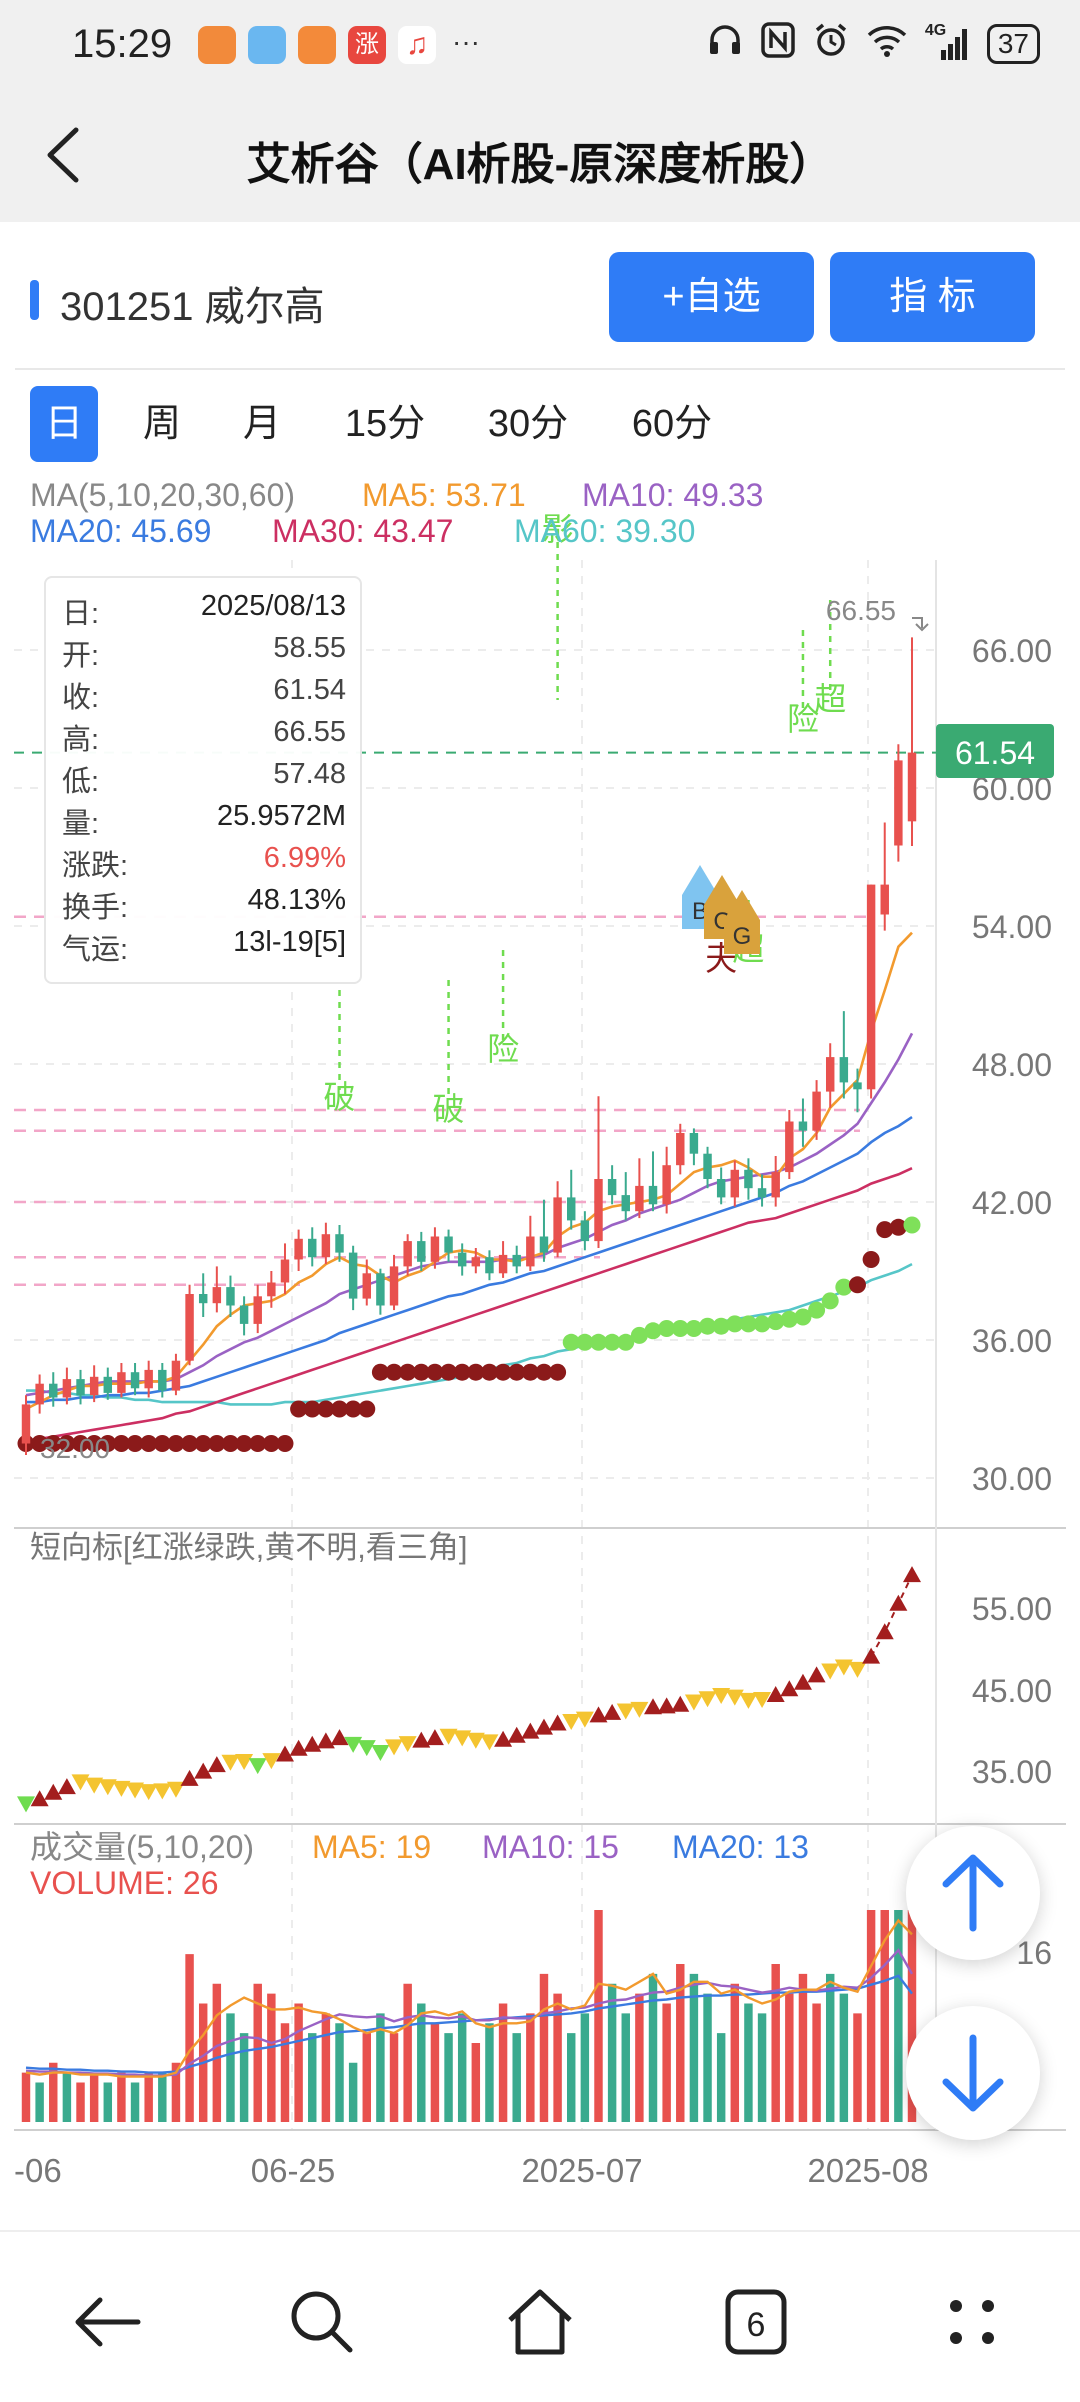 This screenshot has height=2402, width=1080. I want to click on status-time: 15:29, so click(122, 44).